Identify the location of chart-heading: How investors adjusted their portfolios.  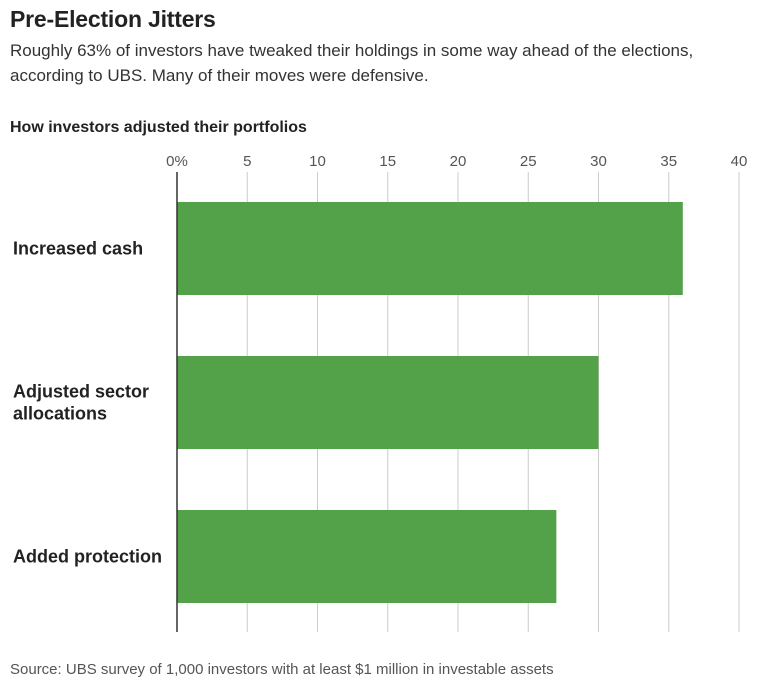
(158, 127).